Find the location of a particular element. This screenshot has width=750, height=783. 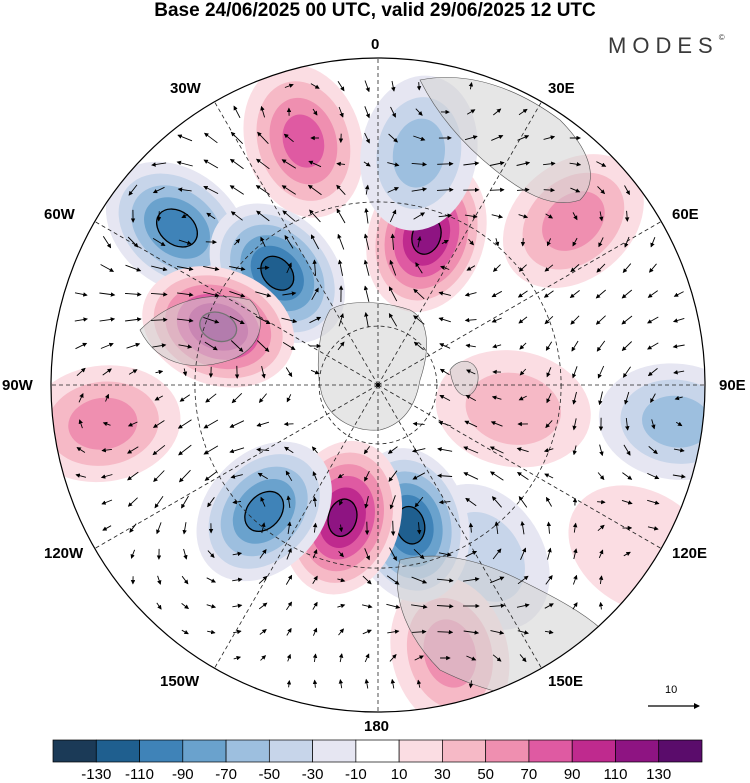

lon-label-150w: 150W is located at coordinates (180, 681).